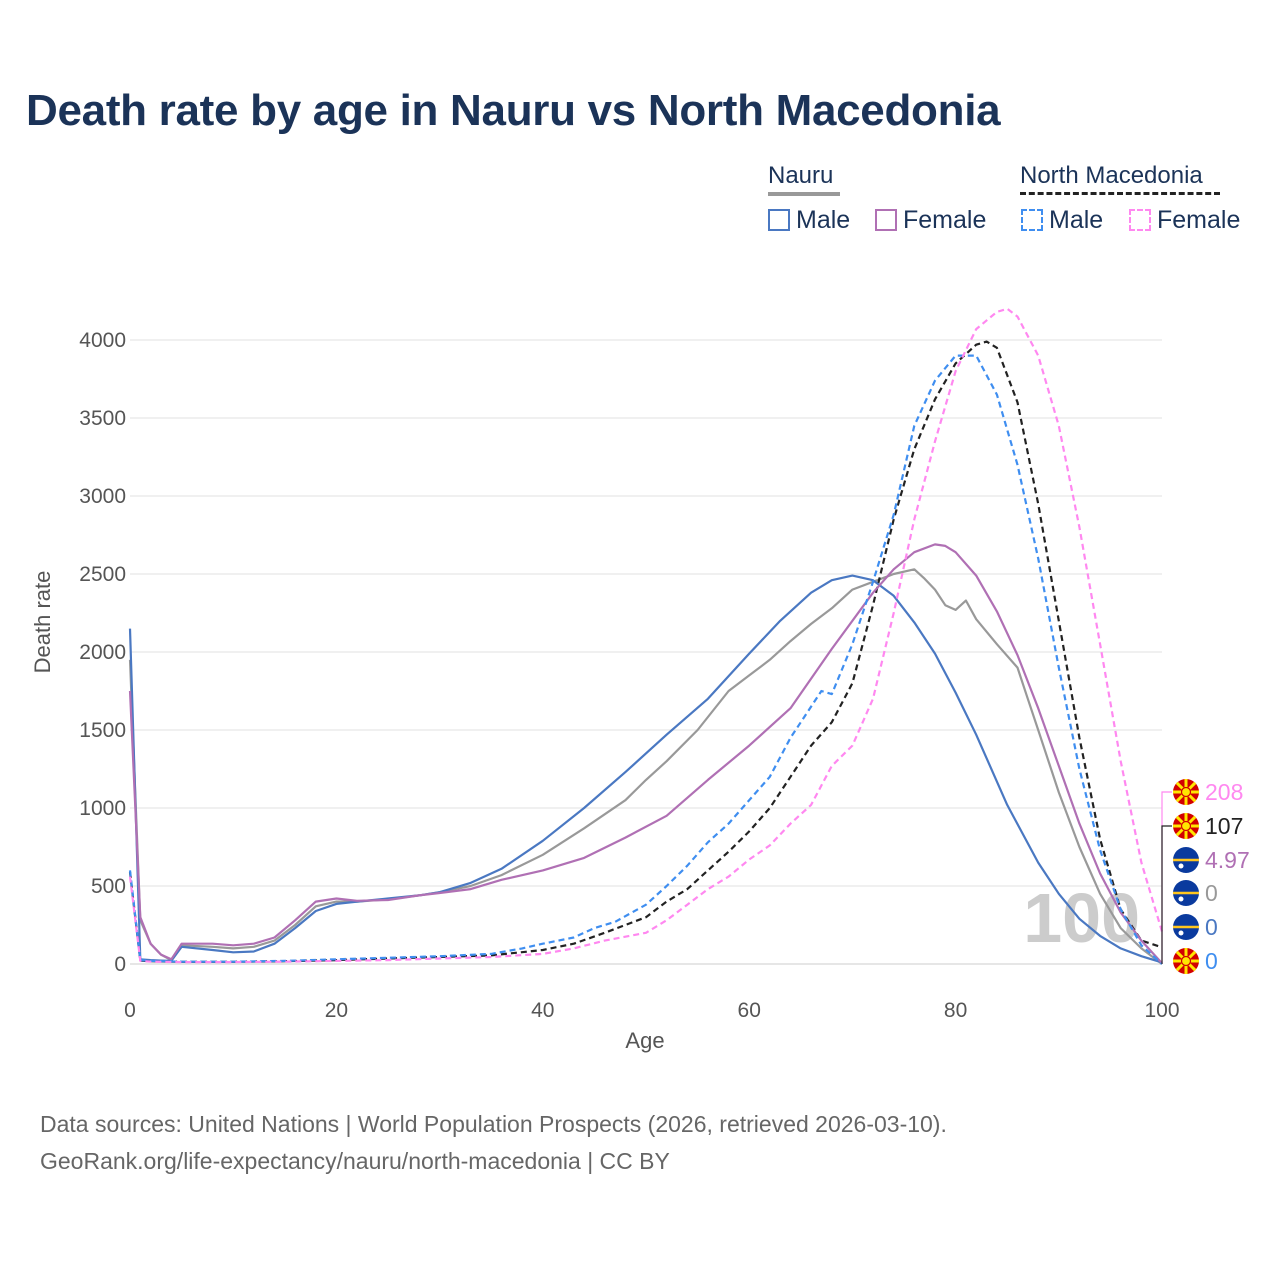 The image size is (1280, 1280). Describe the element at coordinates (108, 886) in the screenshot. I see `y-tick-label: 500` at that location.